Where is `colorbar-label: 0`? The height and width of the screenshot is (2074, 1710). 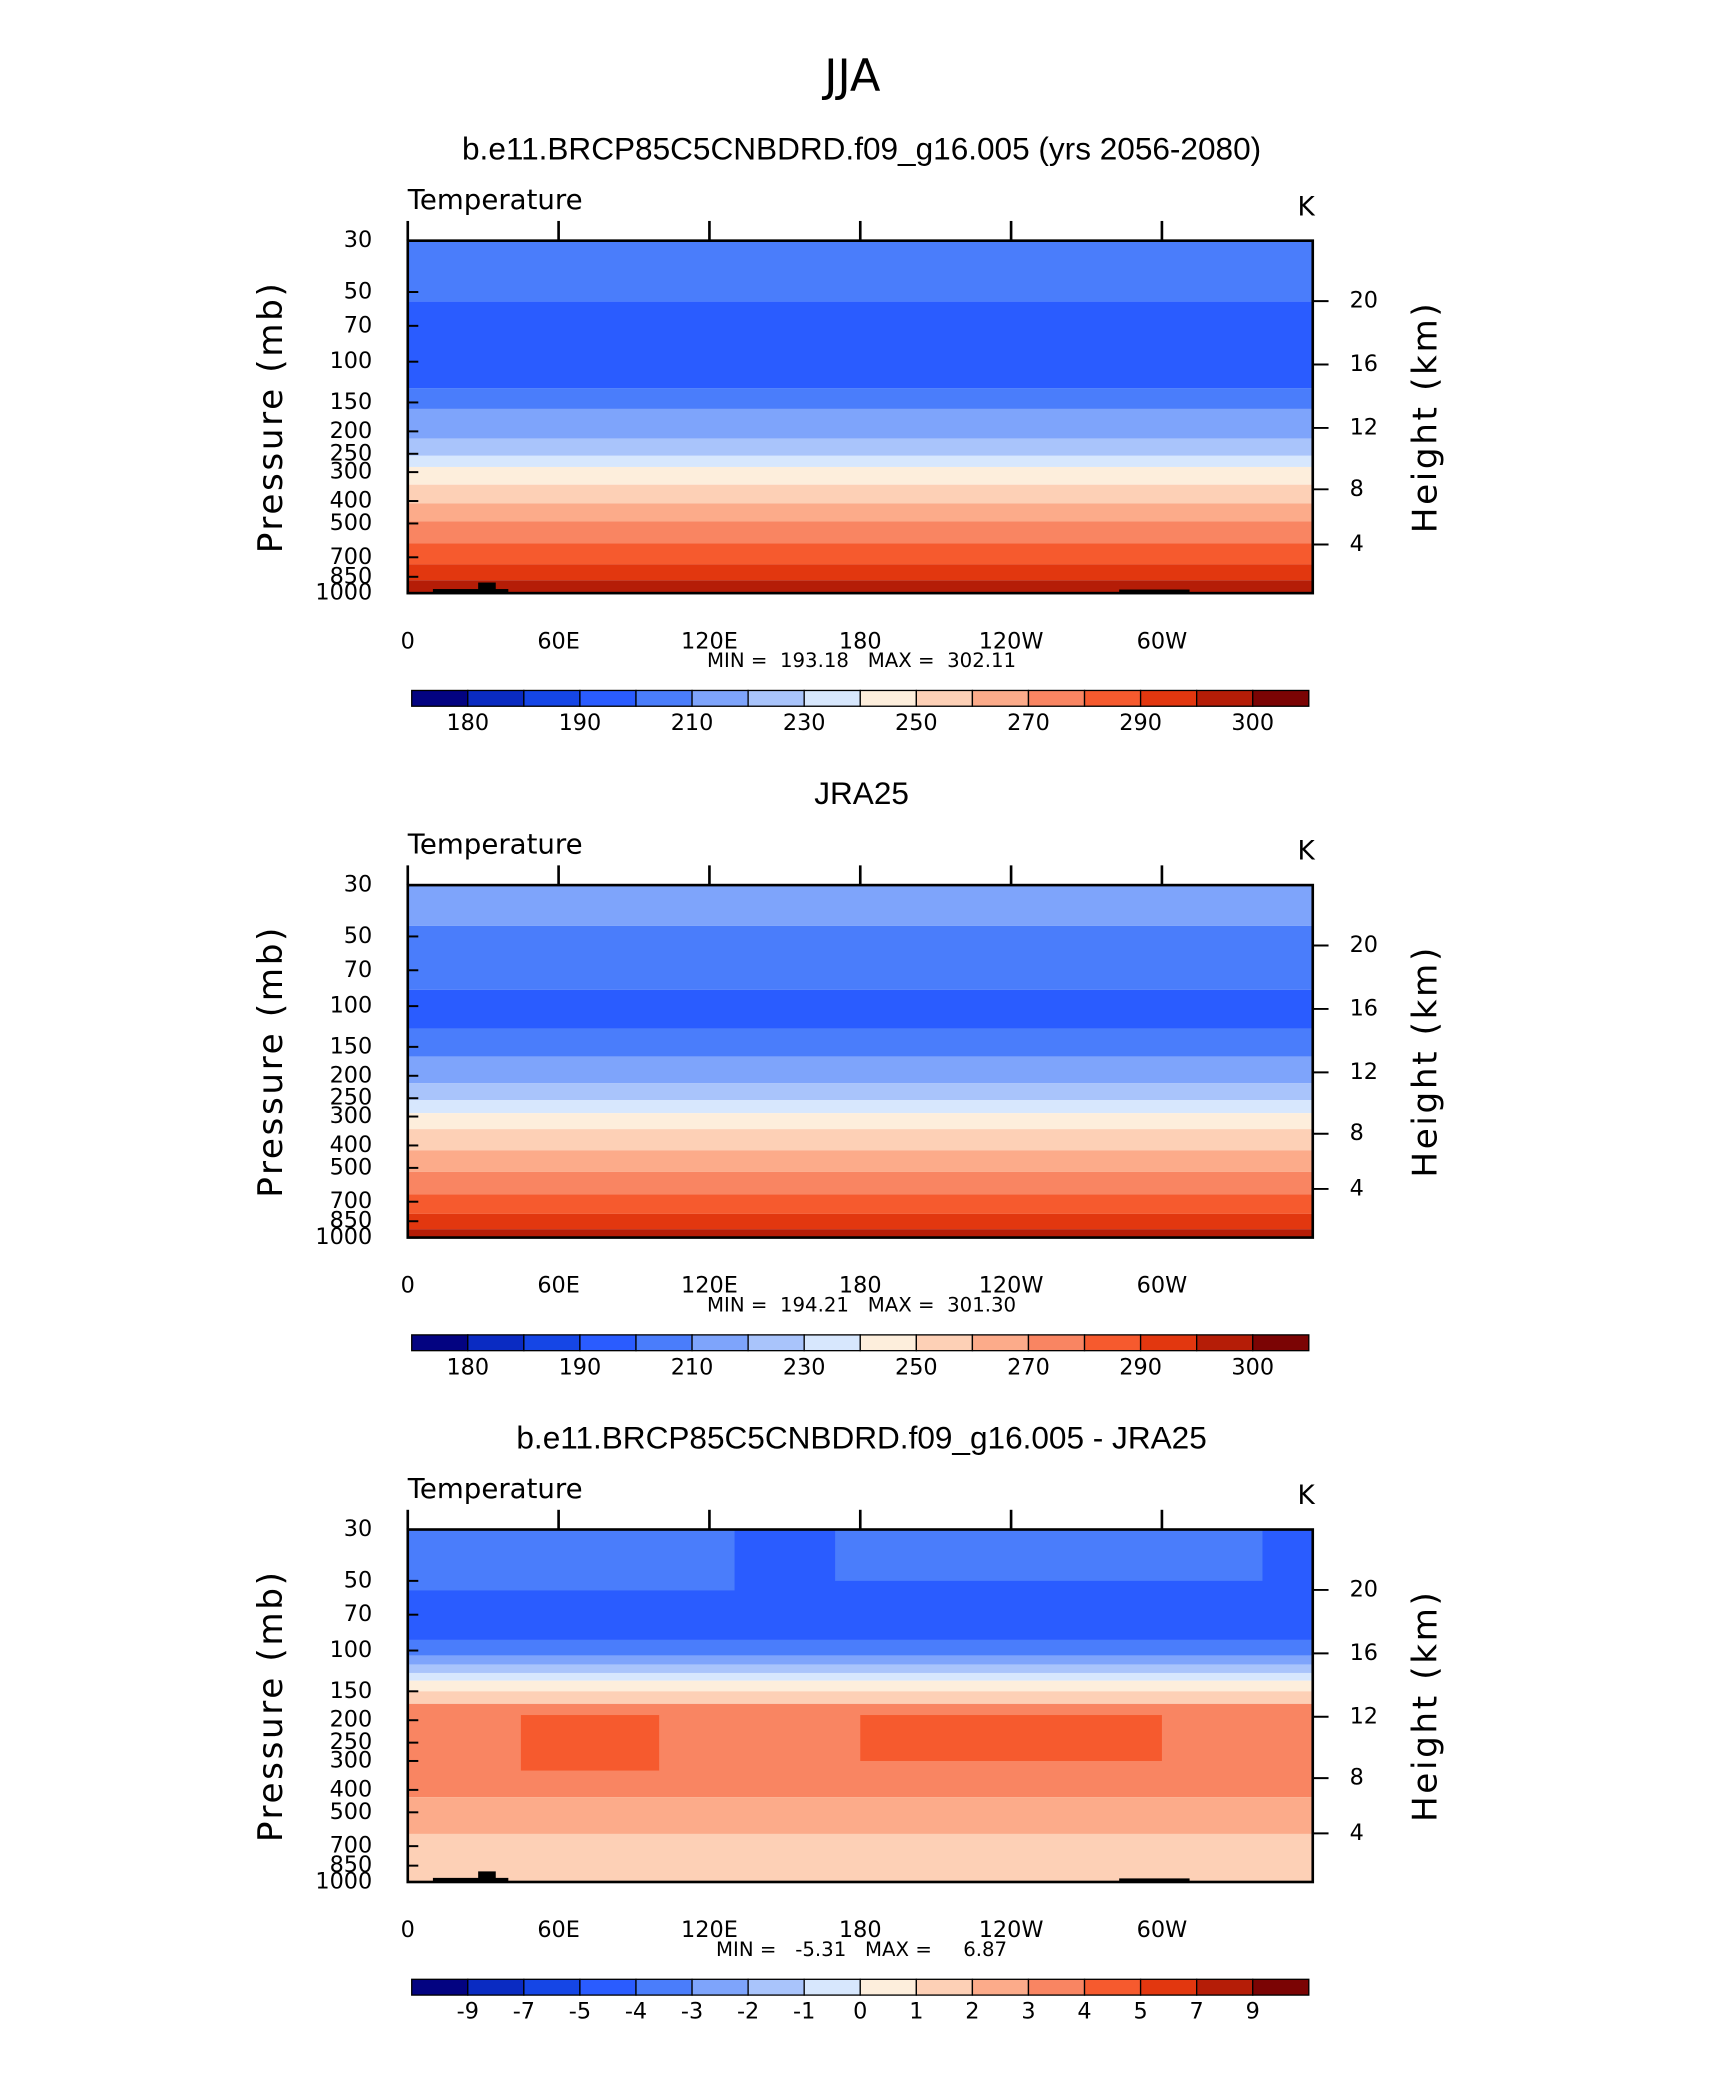
colorbar-label: 0 is located at coordinates (860, 2012).